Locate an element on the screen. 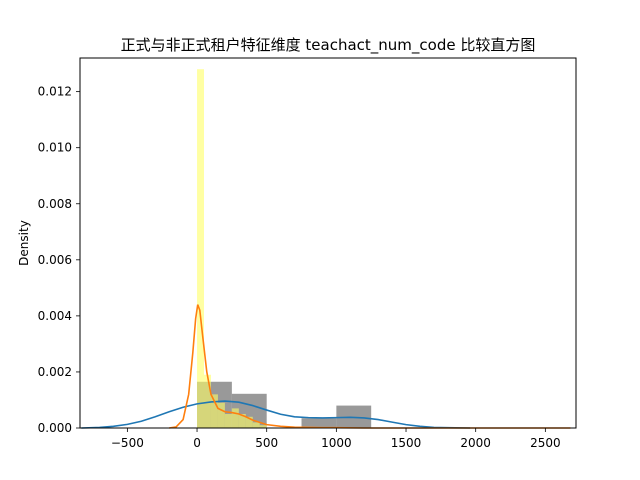 The height and width of the screenshot is (480, 640). x-tick-label-5: 2000 is located at coordinates (475, 443).